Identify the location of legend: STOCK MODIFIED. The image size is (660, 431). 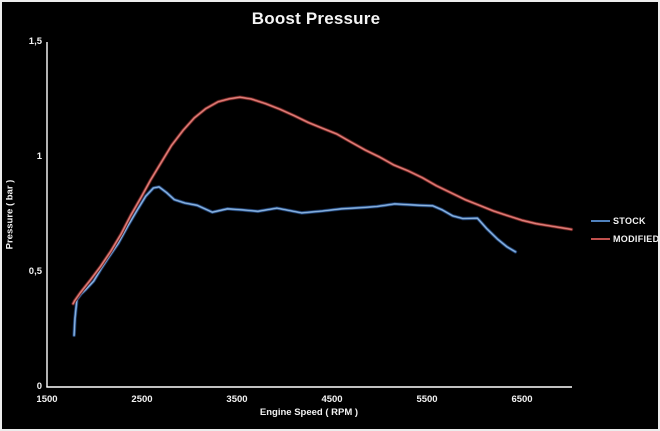
(625, 233).